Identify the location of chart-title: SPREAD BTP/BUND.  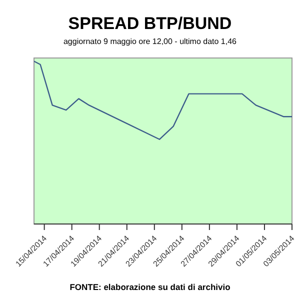
(150, 24).